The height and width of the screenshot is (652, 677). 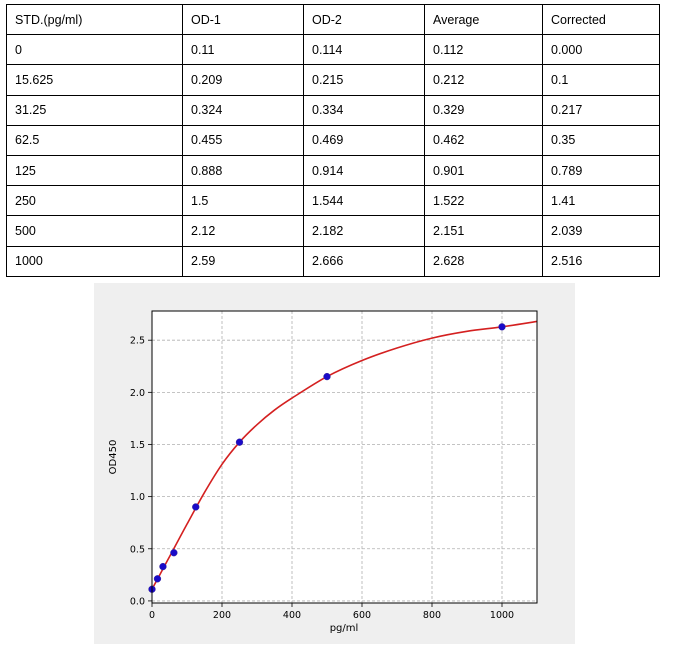 I want to click on cell-average: 2.628, so click(x=483, y=261).